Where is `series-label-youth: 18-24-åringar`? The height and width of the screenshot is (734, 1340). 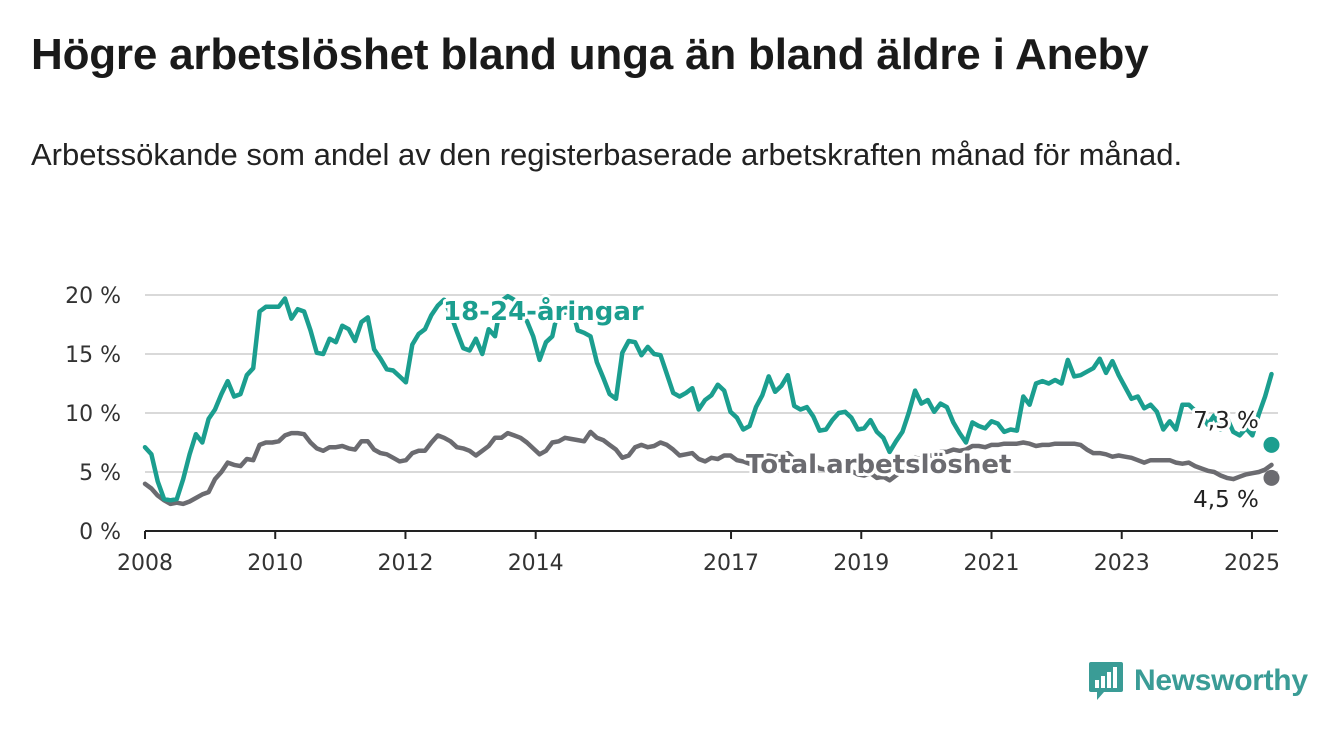 series-label-youth: 18-24-åringar is located at coordinates (543, 311).